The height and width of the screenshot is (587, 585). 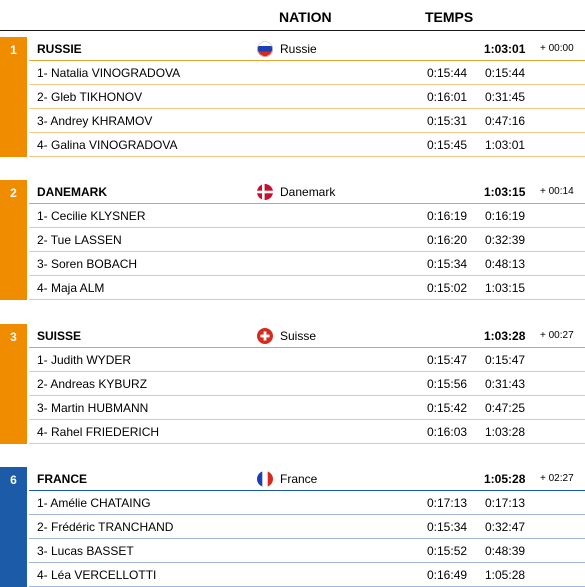 I want to click on member-name: 1- Amélie CHATAING, so click(x=94, y=503).